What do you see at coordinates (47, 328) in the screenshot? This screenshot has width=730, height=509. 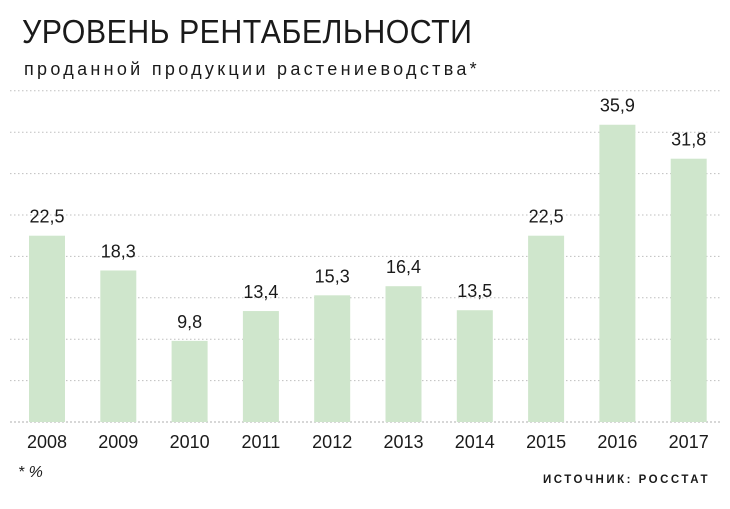 I see `bar-2008` at bounding box center [47, 328].